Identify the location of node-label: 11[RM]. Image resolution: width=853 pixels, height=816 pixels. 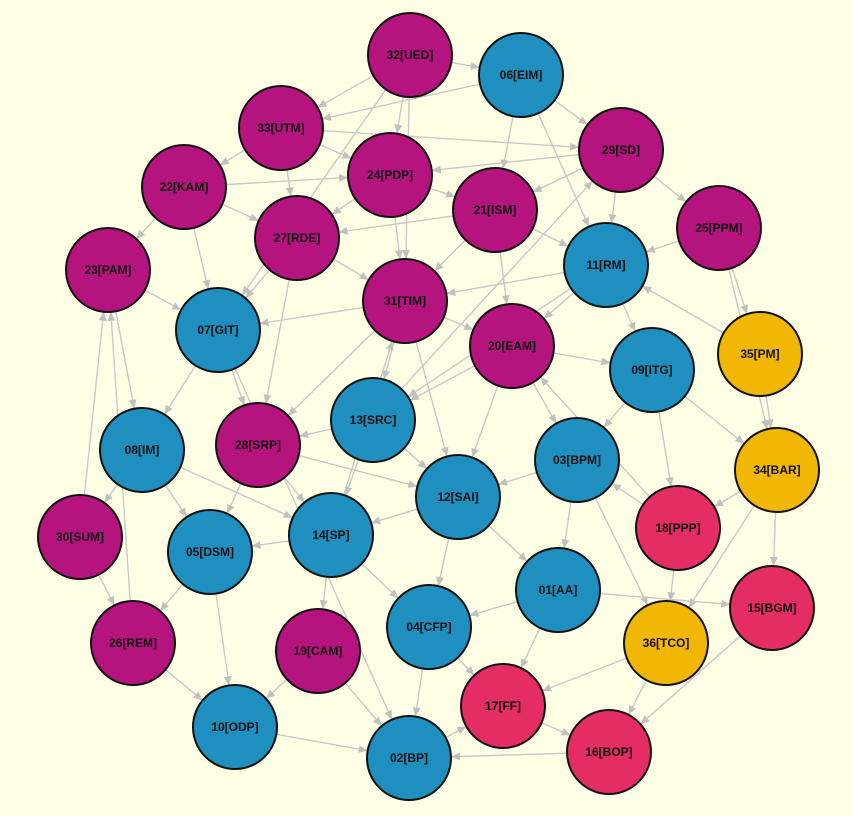
(605, 265).